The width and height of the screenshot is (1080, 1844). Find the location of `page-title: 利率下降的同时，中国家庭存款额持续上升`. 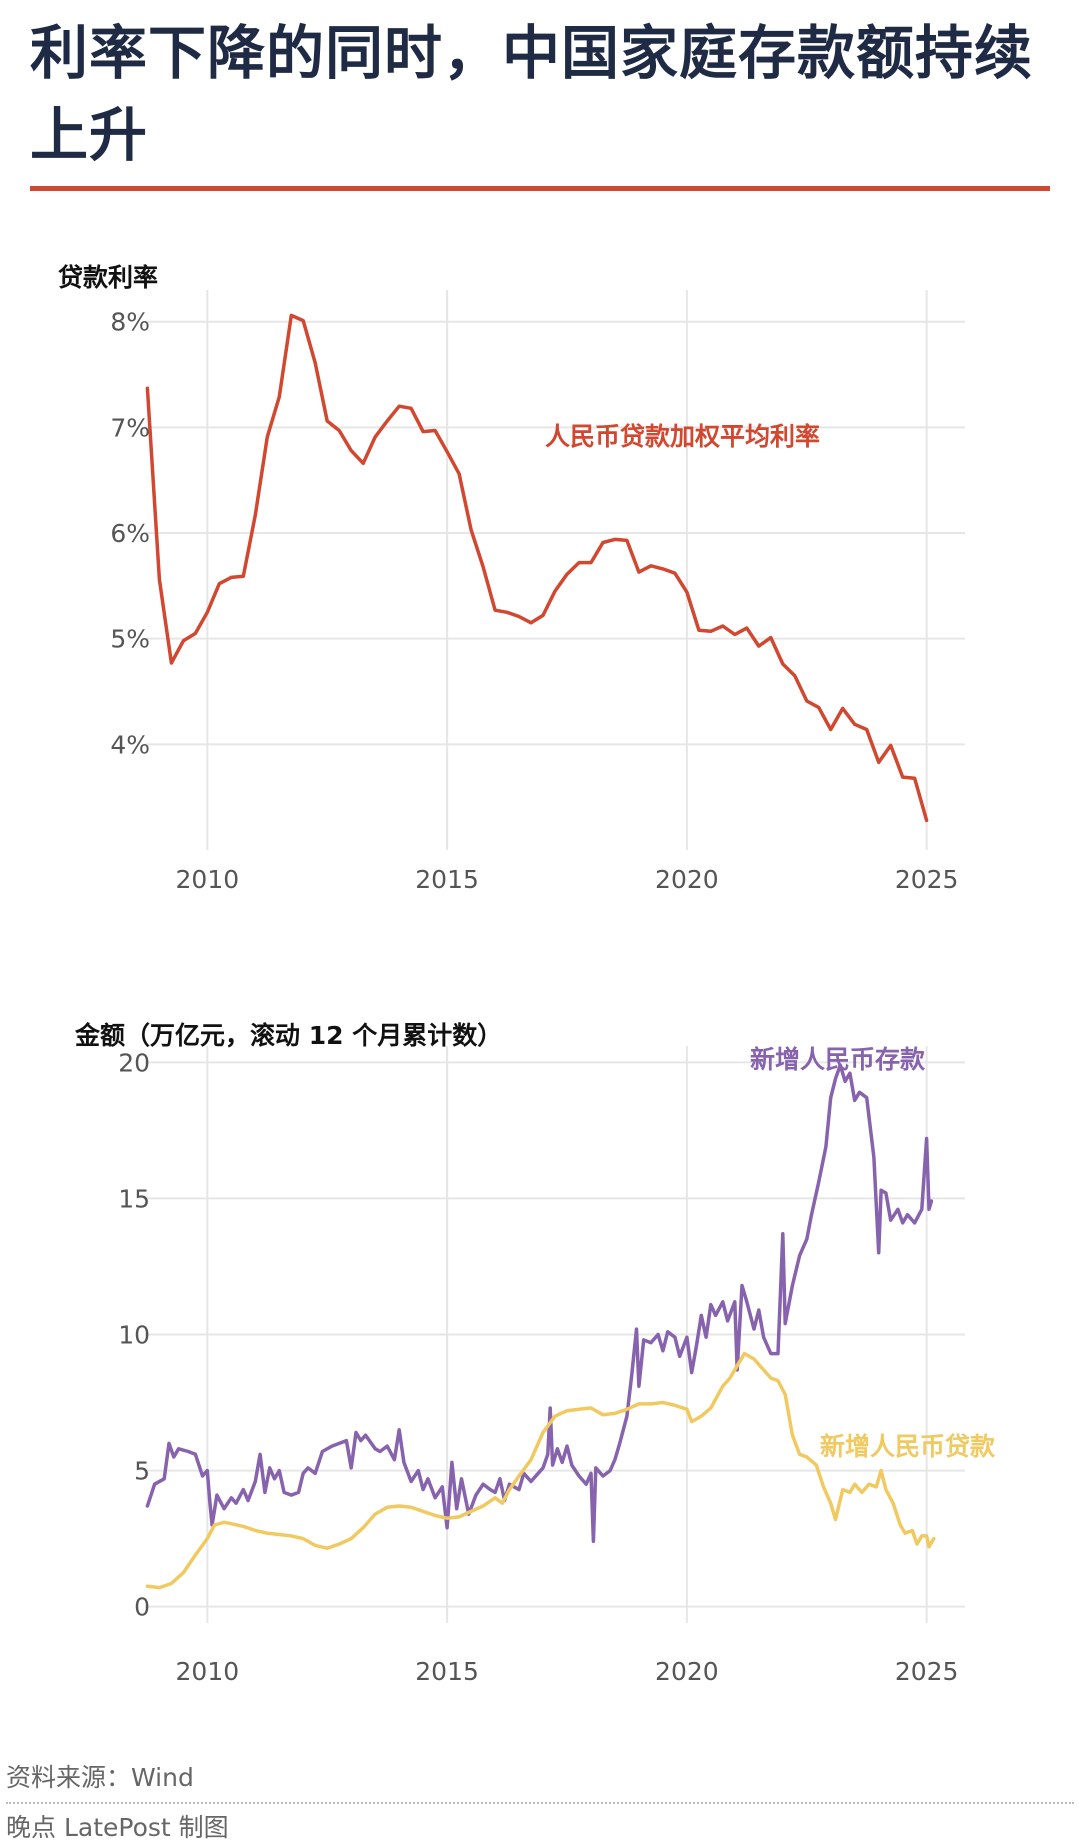

page-title: 利率下降的同时，中国家庭存款额持续上升 is located at coordinates (532, 94).